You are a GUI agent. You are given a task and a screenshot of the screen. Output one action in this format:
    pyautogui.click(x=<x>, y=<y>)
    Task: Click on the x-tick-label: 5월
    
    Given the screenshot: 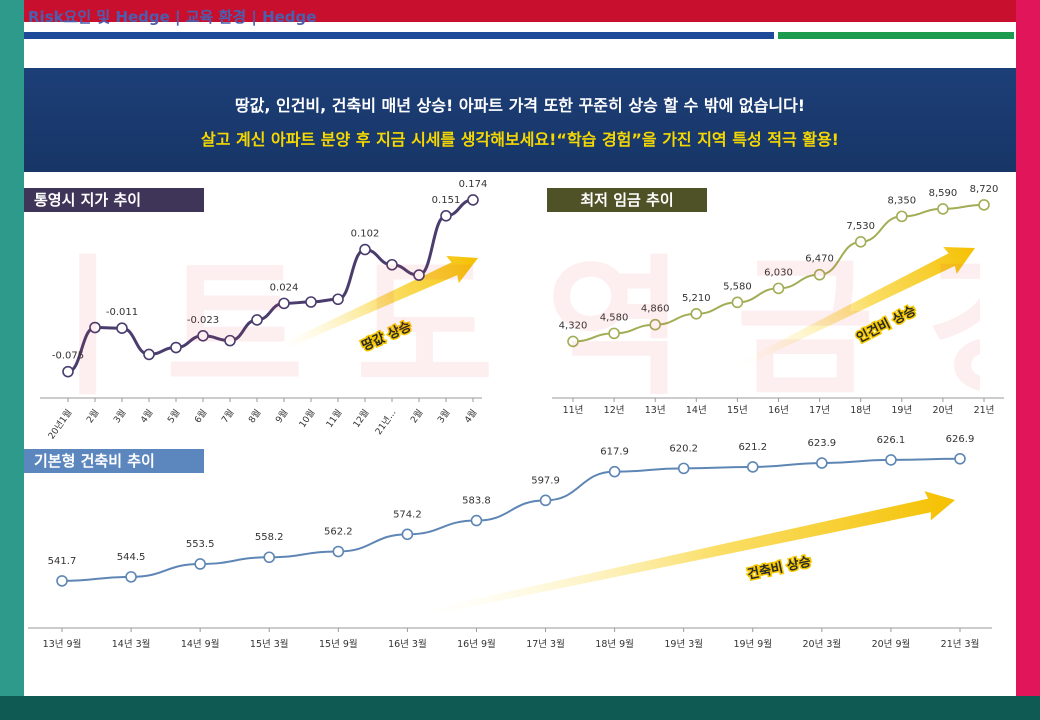 What is the action you would take?
    pyautogui.click(x=174, y=416)
    